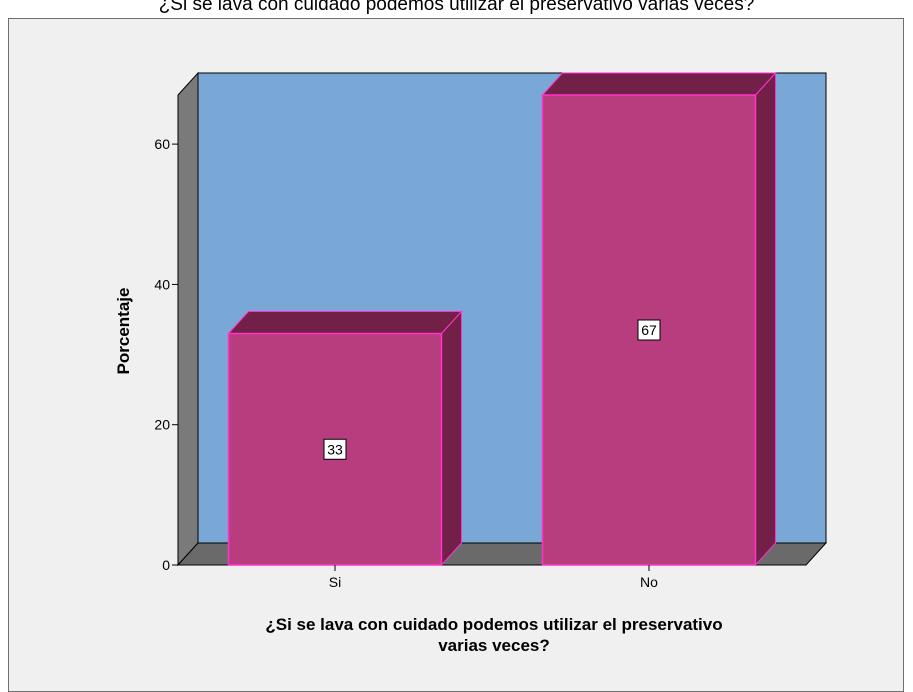 The image size is (913, 692). I want to click on data-label: 67, so click(649, 330).